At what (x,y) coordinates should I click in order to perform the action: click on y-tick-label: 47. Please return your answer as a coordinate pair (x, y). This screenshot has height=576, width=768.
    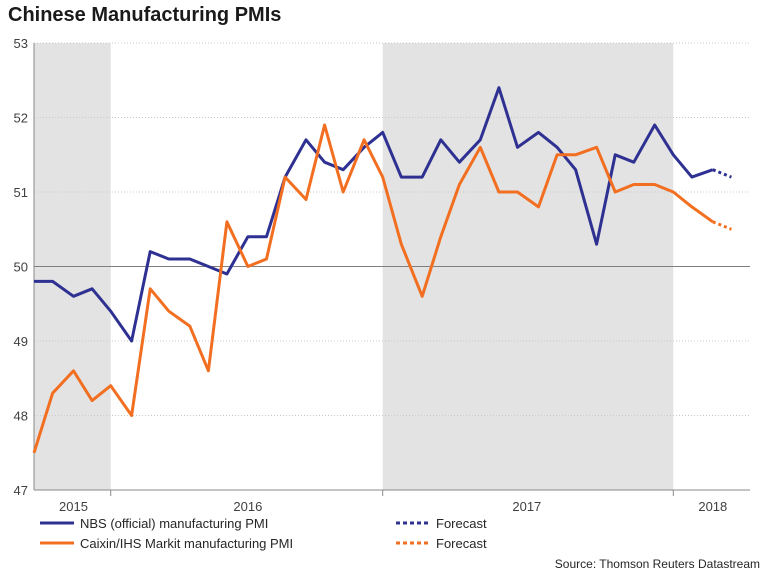
    Looking at the image, I should click on (21, 490).